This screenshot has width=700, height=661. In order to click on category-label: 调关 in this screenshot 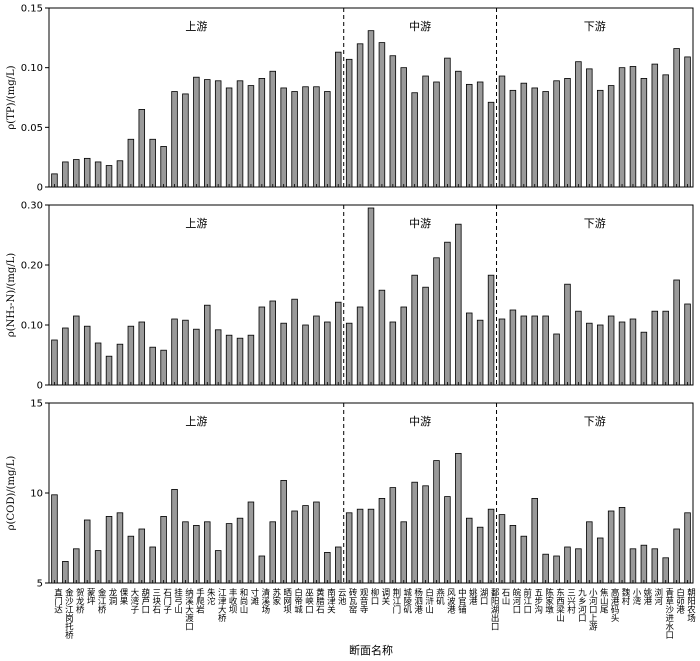, I will do `click(385, 597)`.